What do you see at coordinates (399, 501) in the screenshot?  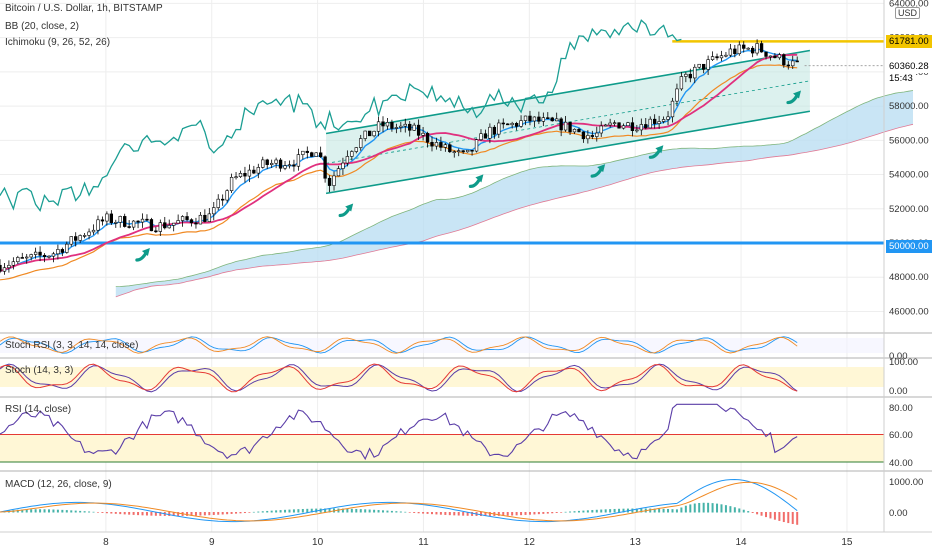 I see `macd-signal-line` at bounding box center [399, 501].